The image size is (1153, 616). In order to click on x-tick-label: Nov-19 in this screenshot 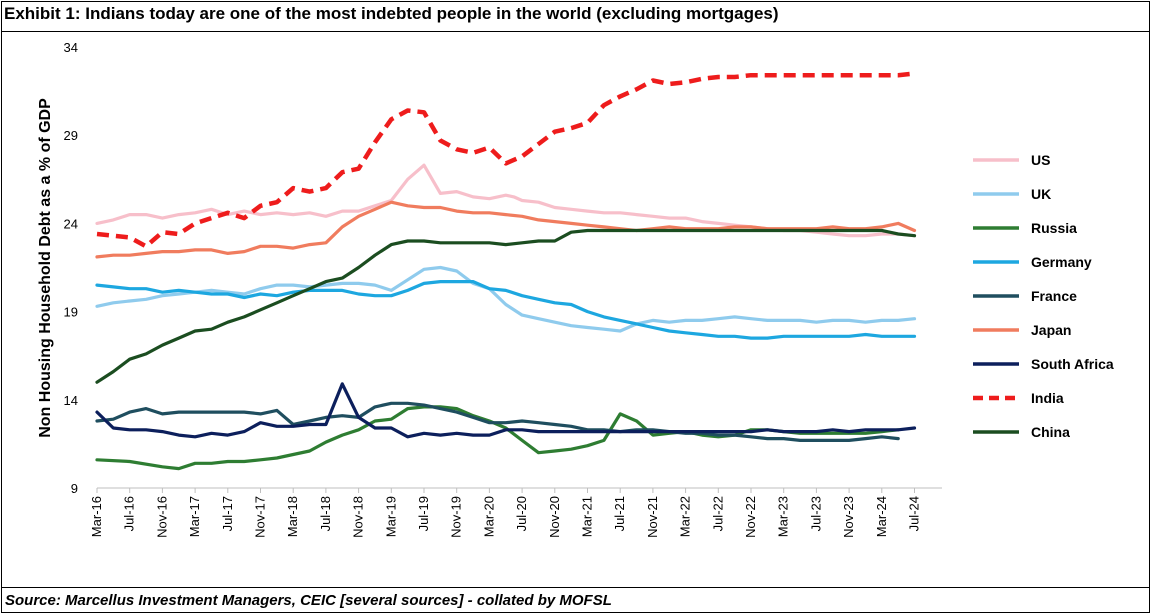, I will do `click(456, 517)`.